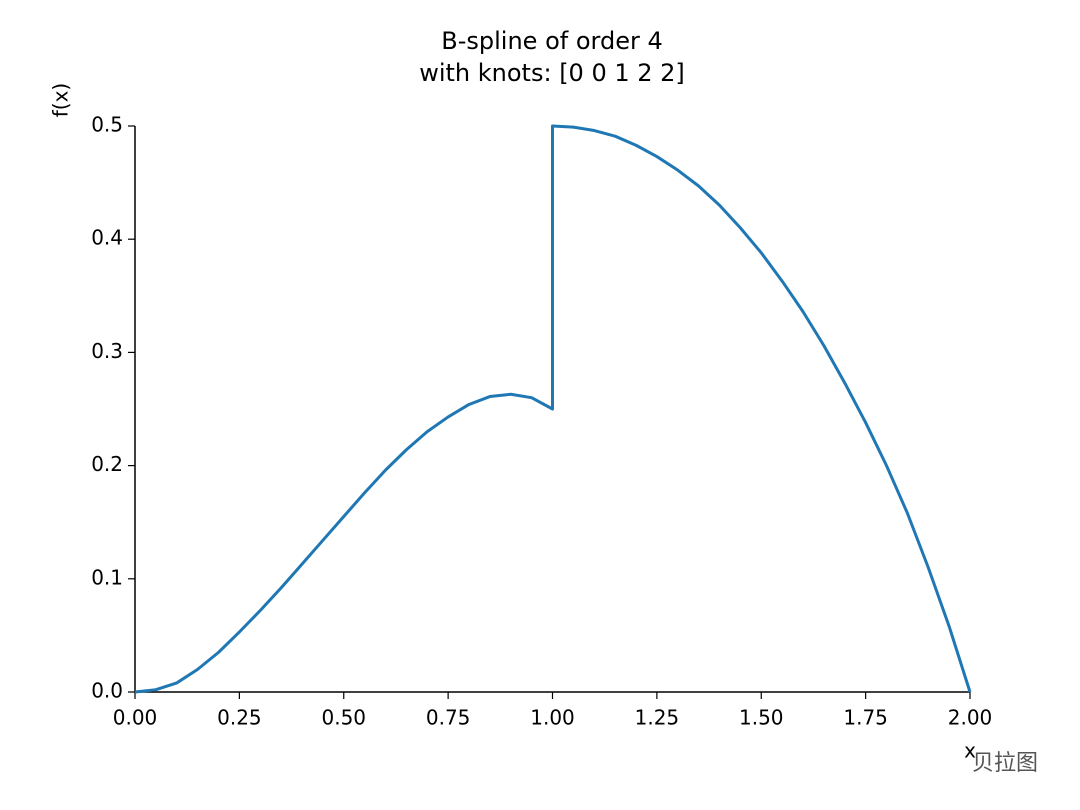 The image size is (1080, 810). I want to click on x-tick-label: 0.00, so click(135, 718).